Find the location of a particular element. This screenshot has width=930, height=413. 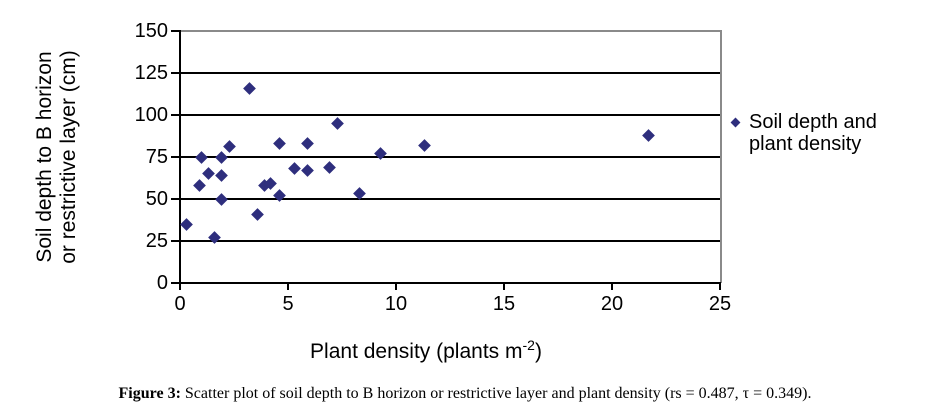

x-axis-title-close: ) is located at coordinates (538, 351).